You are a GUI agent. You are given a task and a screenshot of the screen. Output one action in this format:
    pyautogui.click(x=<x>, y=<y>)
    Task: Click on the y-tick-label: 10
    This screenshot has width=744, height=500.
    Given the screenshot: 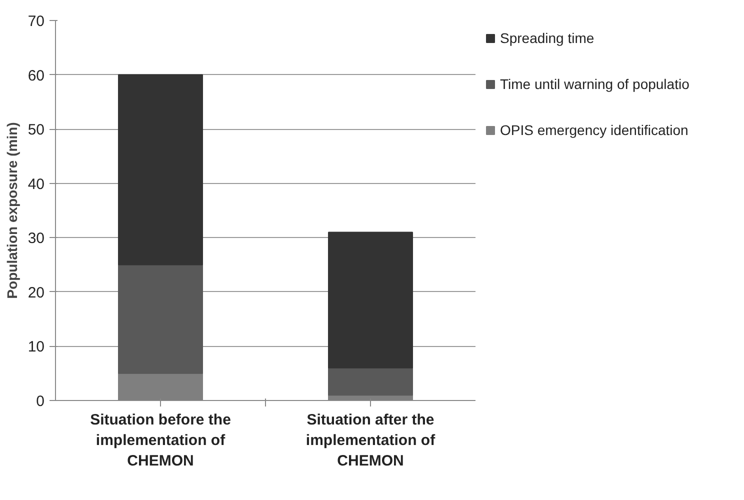 What is the action you would take?
    pyautogui.click(x=36, y=347)
    